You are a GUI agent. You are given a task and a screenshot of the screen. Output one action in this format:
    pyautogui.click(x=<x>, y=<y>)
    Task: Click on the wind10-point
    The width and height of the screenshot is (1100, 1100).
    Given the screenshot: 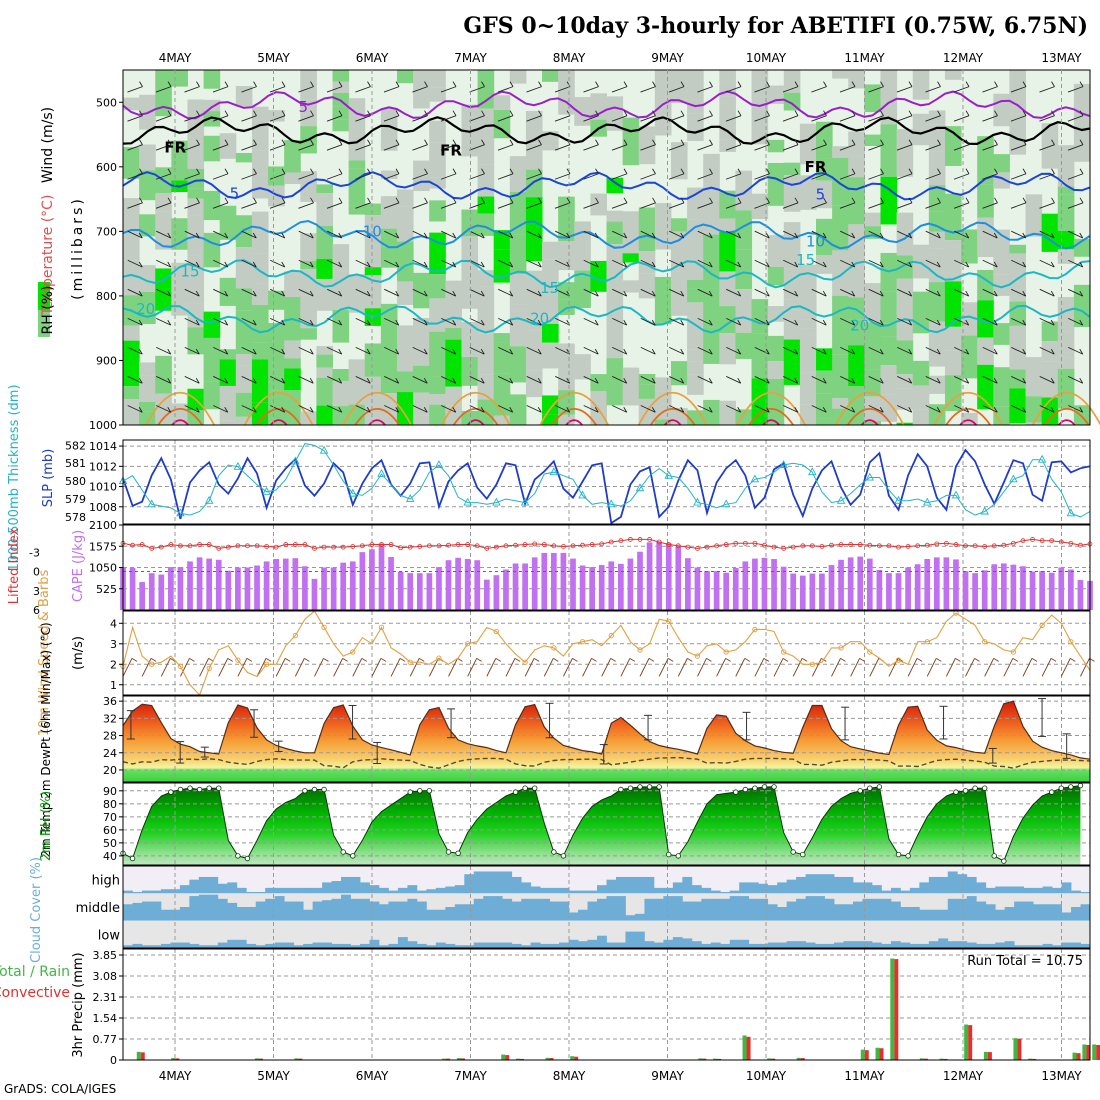 What is the action you would take?
    pyautogui.click(x=582, y=642)
    